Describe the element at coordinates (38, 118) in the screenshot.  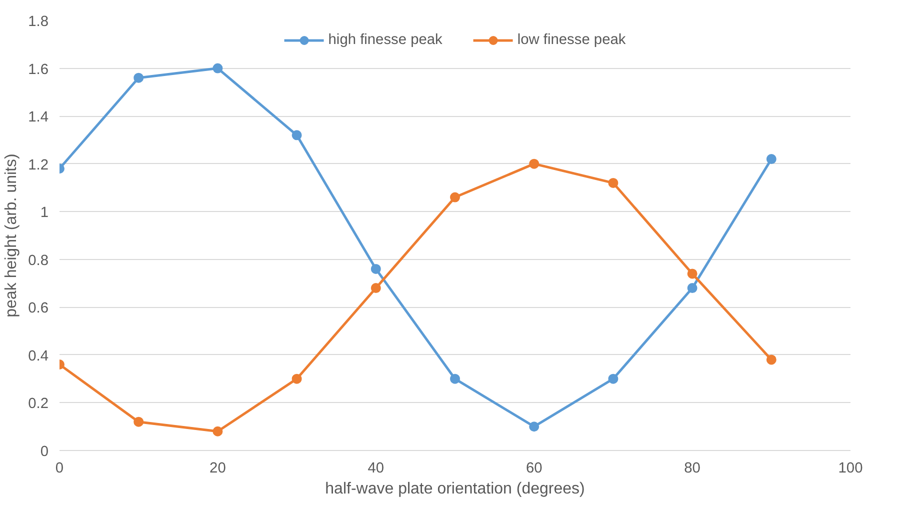
I see `y-tick-label: 1.4` at that location.